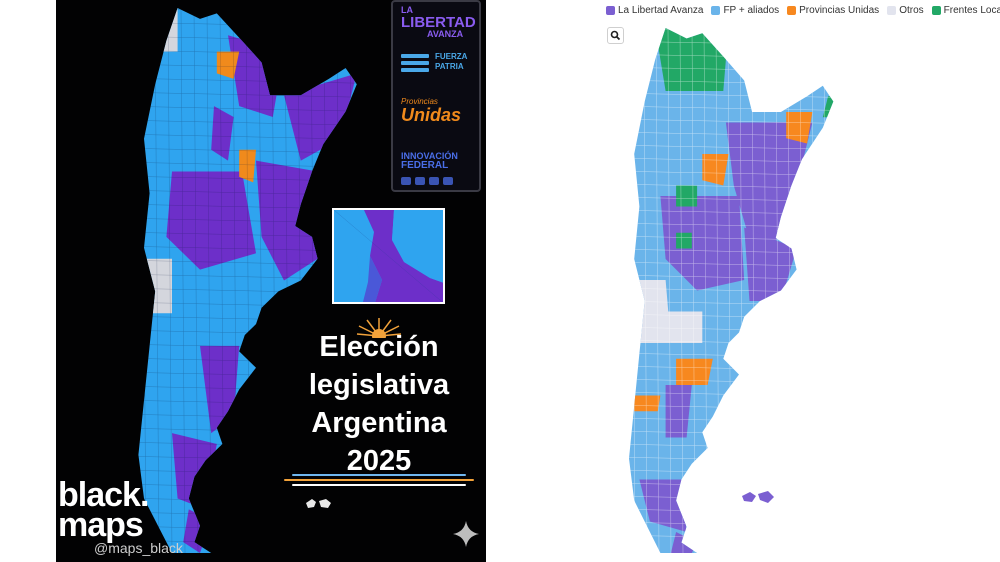  I want to click on falkland-islands-left, so click(318, 503).